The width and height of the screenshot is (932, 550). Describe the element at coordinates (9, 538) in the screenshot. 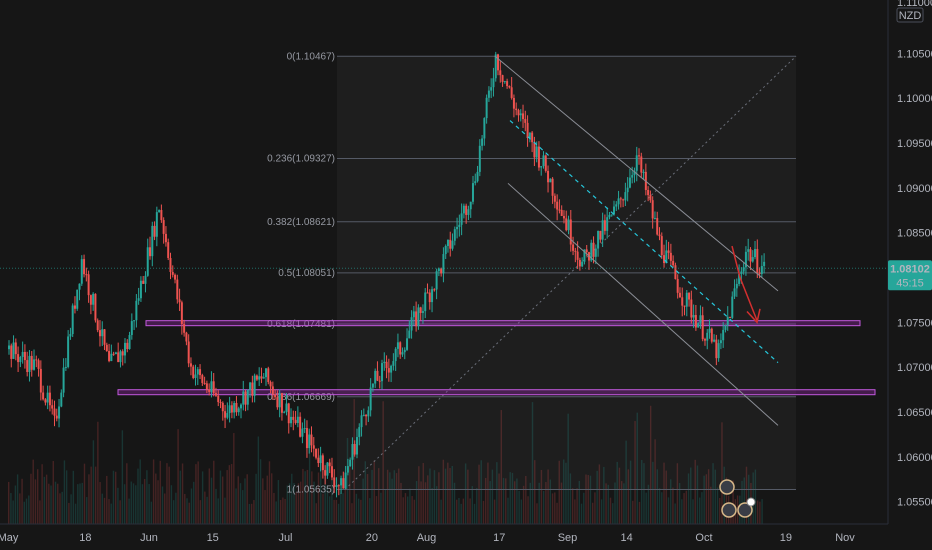

I see `x-tick-label: May` at that location.